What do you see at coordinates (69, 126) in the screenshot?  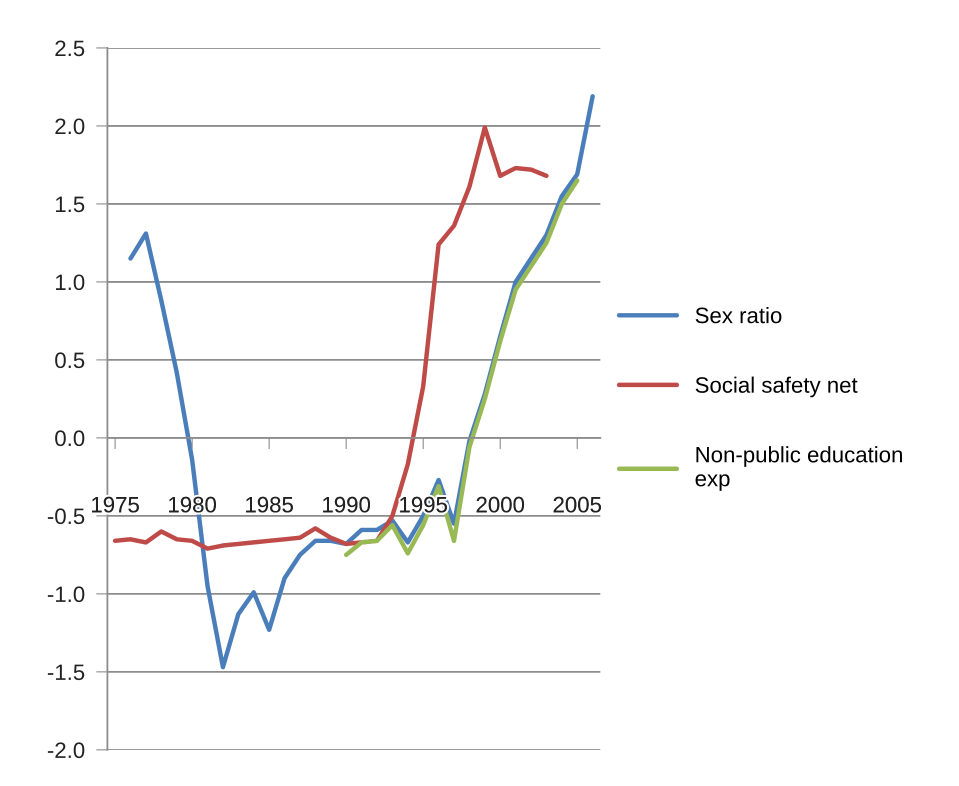 I see `y-tick-label: 2.0` at bounding box center [69, 126].